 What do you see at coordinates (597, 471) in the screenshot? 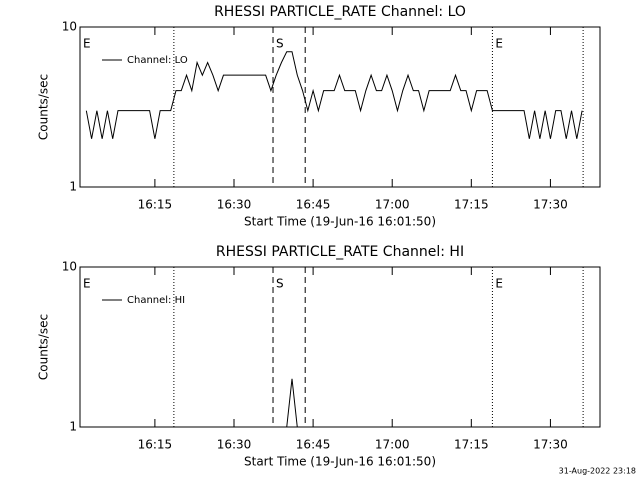
I see `timestamp: 31-Aug-2022 23:18` at bounding box center [597, 471].